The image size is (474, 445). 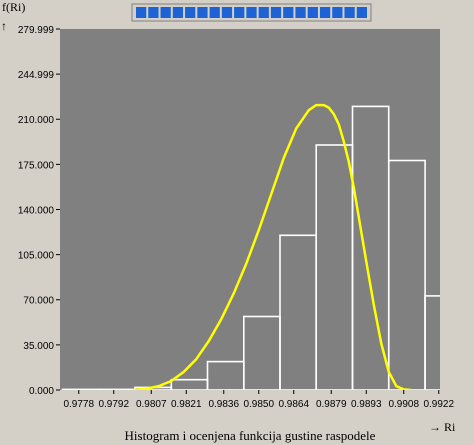 What do you see at coordinates (13, 16) in the screenshot?
I see `y-axis-label: f(Ri) ↑` at bounding box center [13, 16].